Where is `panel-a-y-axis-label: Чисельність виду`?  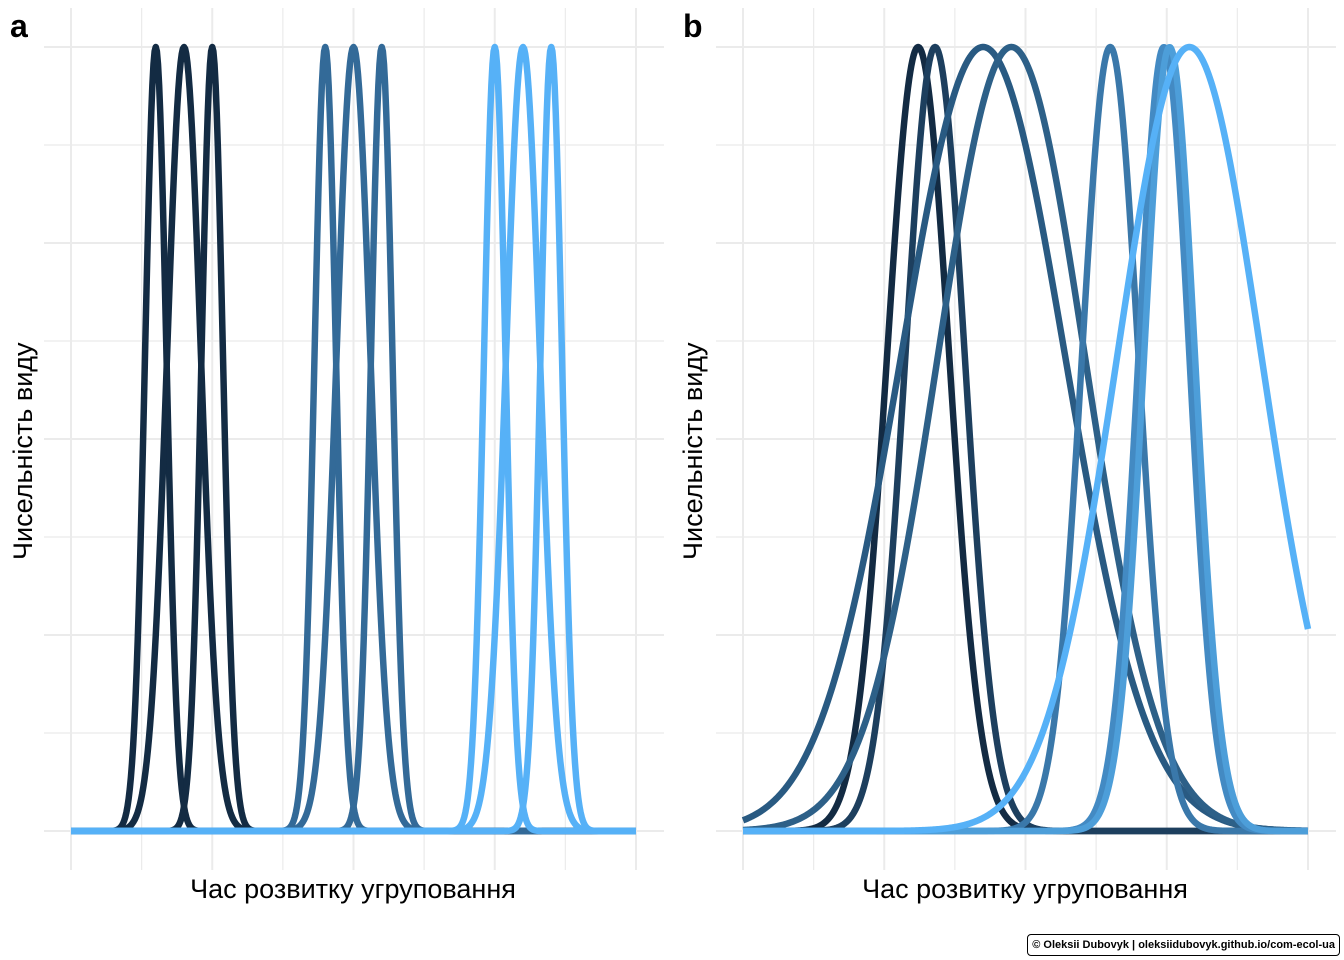
panel-a-y-axis-label: Чисельність виду is located at coordinates (23, 451).